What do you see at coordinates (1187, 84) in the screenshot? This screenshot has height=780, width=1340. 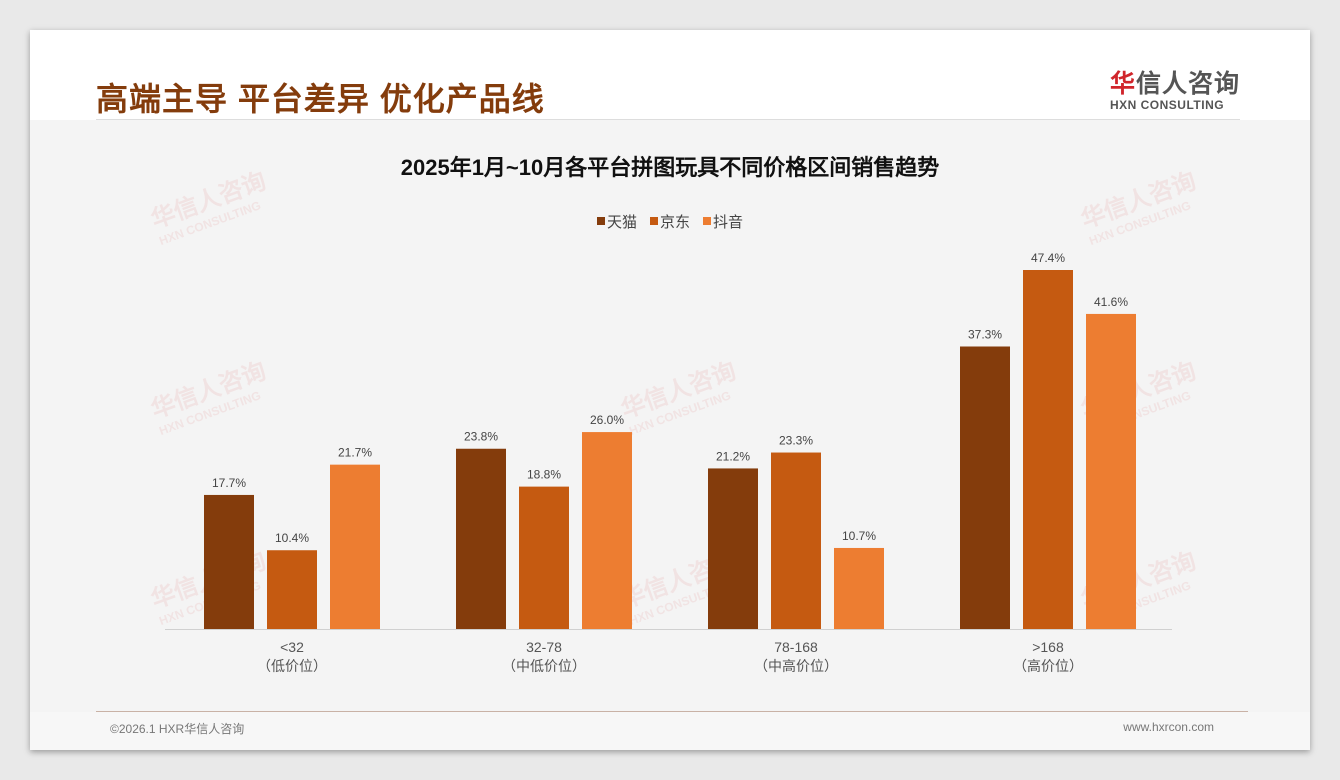 I see `logo-text: 信人咨询` at bounding box center [1187, 84].